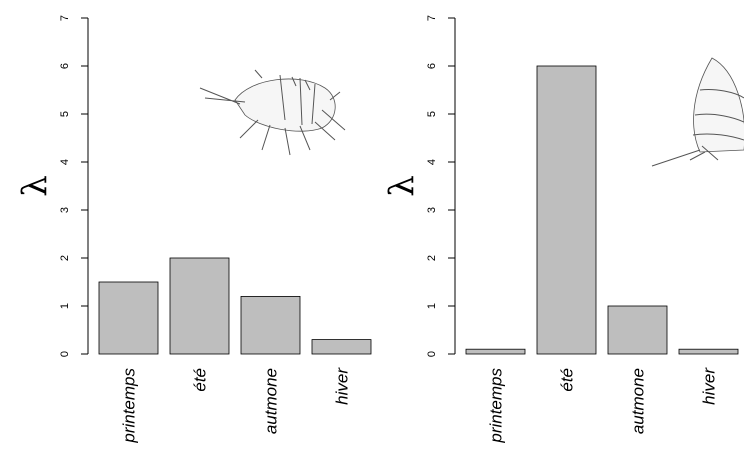 The image size is (744, 450). Describe the element at coordinates (272, 112) in the screenshot. I see `amphipod-illustration` at that location.